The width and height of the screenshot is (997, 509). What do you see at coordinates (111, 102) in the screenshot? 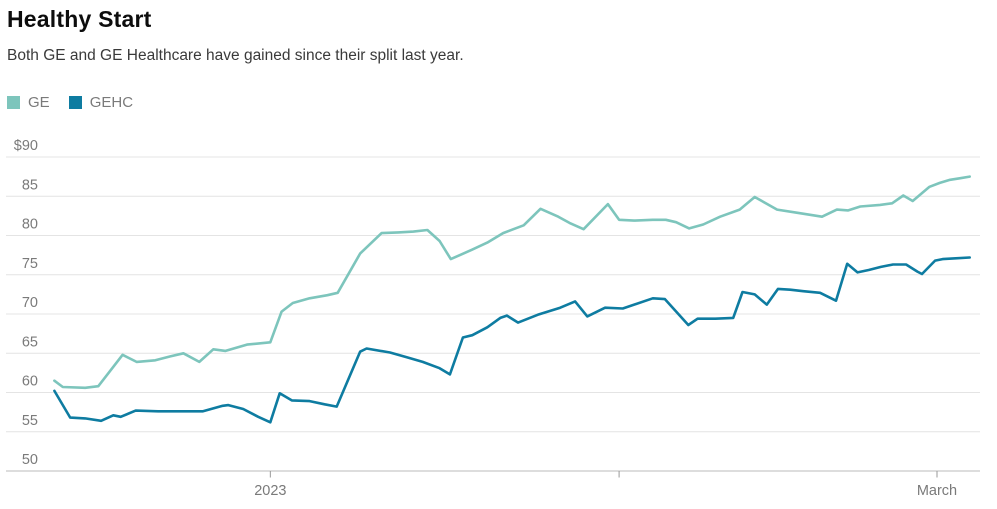
I see `legend-label-gehc: GEHC` at bounding box center [111, 102].